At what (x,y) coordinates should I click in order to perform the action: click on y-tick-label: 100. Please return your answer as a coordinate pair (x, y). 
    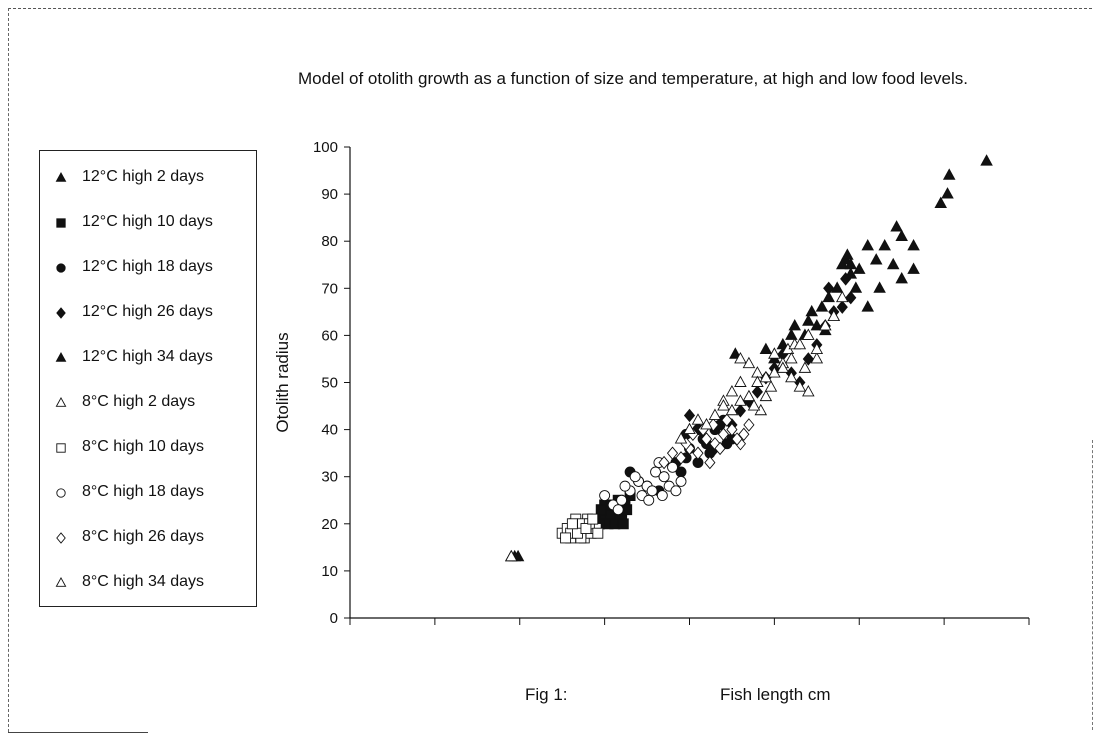
    Looking at the image, I should click on (325, 147).